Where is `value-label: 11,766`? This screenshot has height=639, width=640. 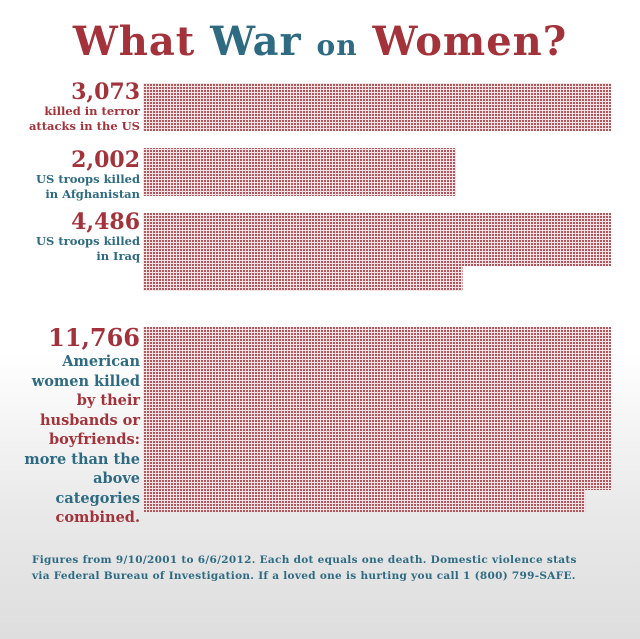
value-label: 11,766 is located at coordinates (94, 337).